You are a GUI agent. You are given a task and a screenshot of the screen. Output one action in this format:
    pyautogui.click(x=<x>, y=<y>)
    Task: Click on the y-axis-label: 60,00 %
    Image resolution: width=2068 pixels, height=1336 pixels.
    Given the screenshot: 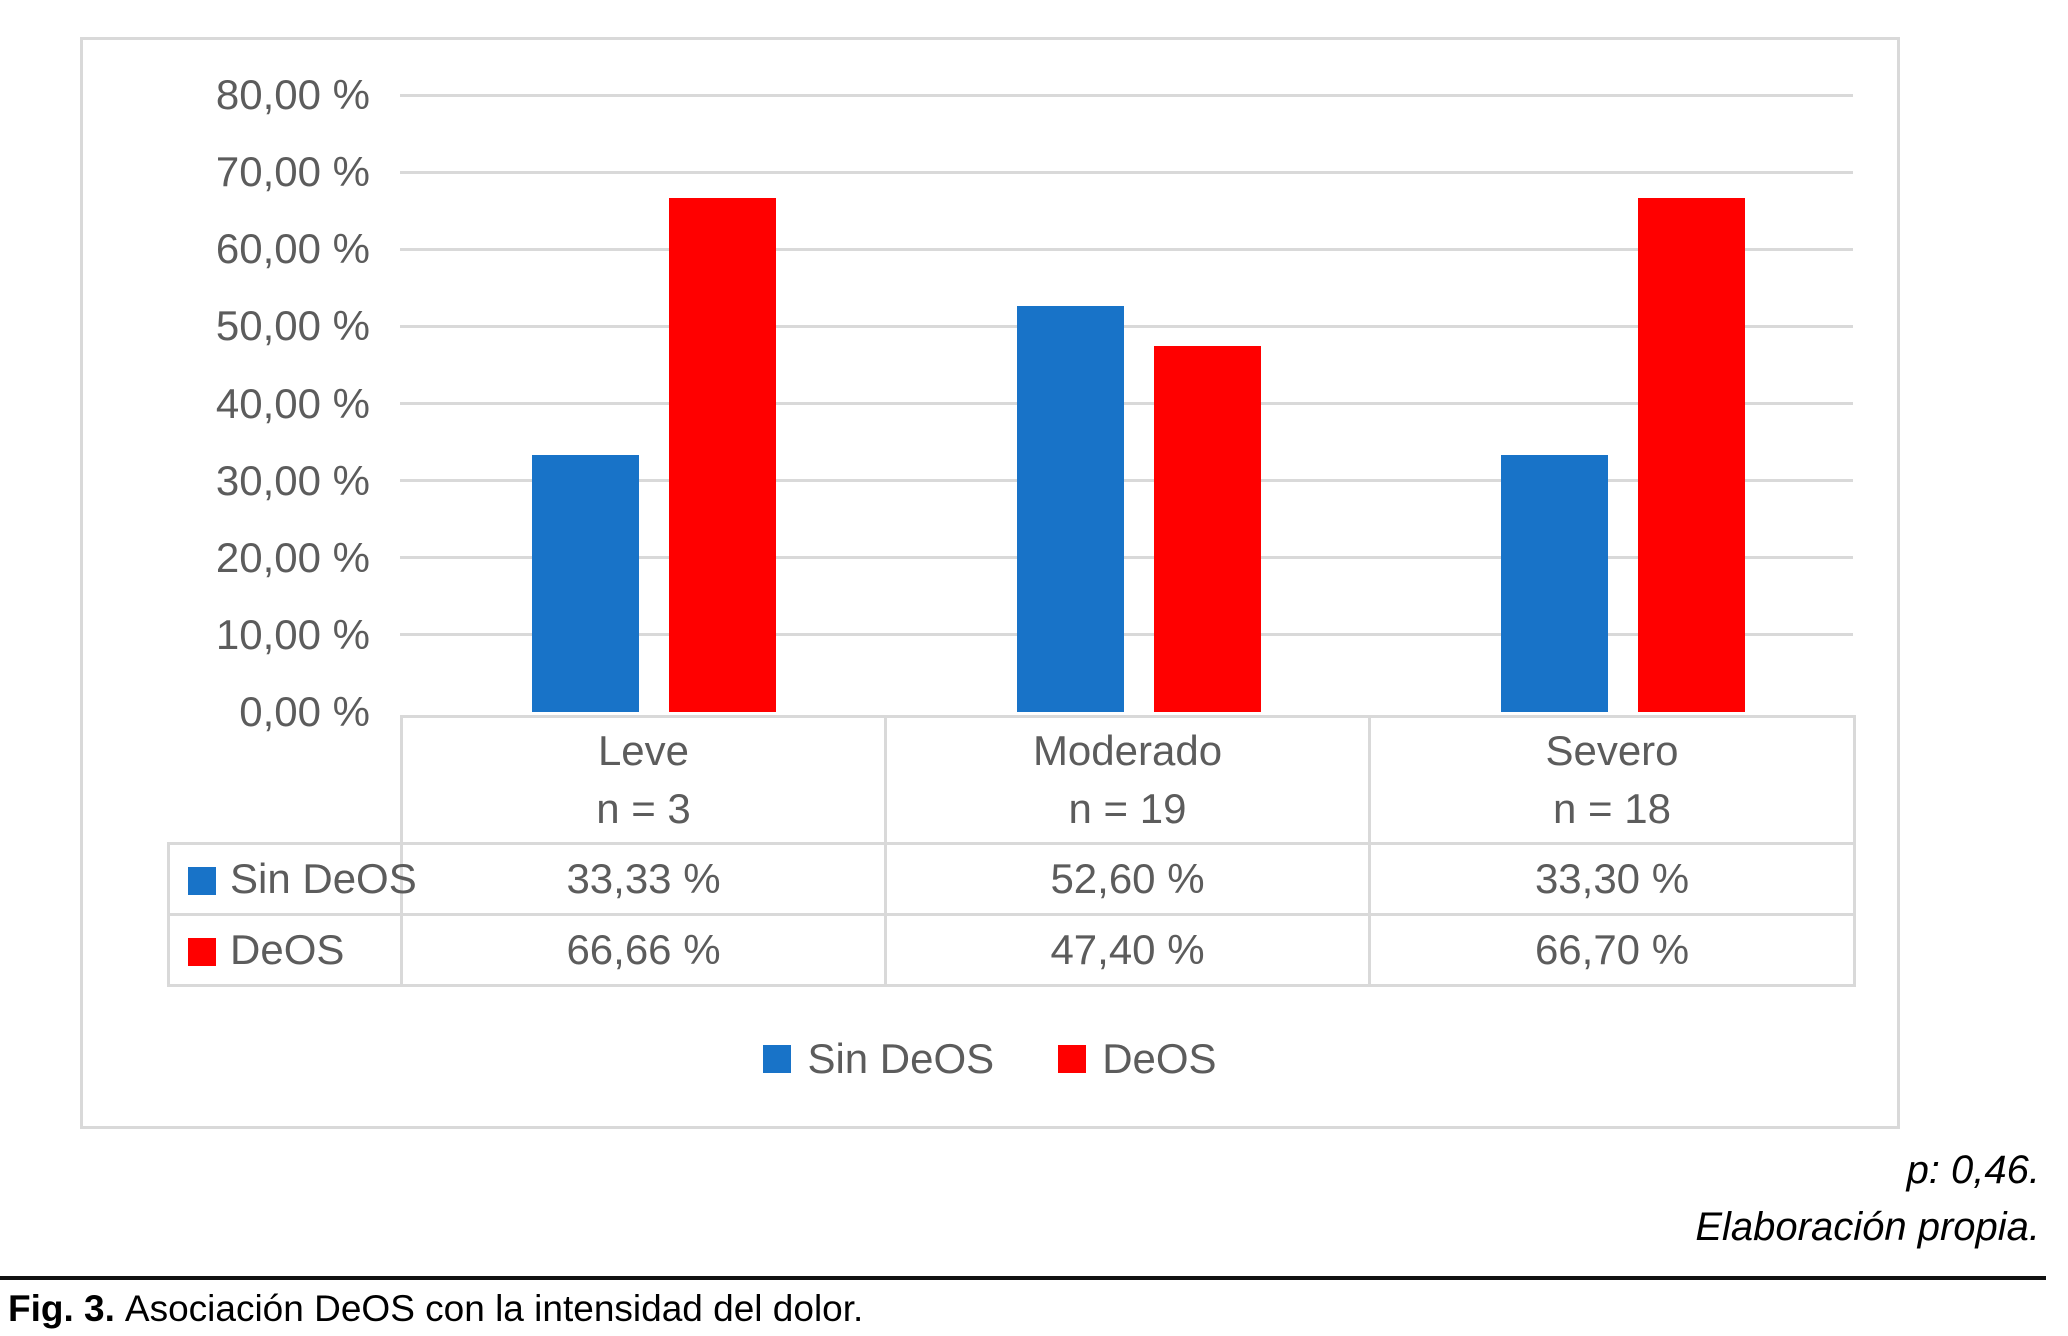 What is the action you would take?
    pyautogui.click(x=292, y=249)
    